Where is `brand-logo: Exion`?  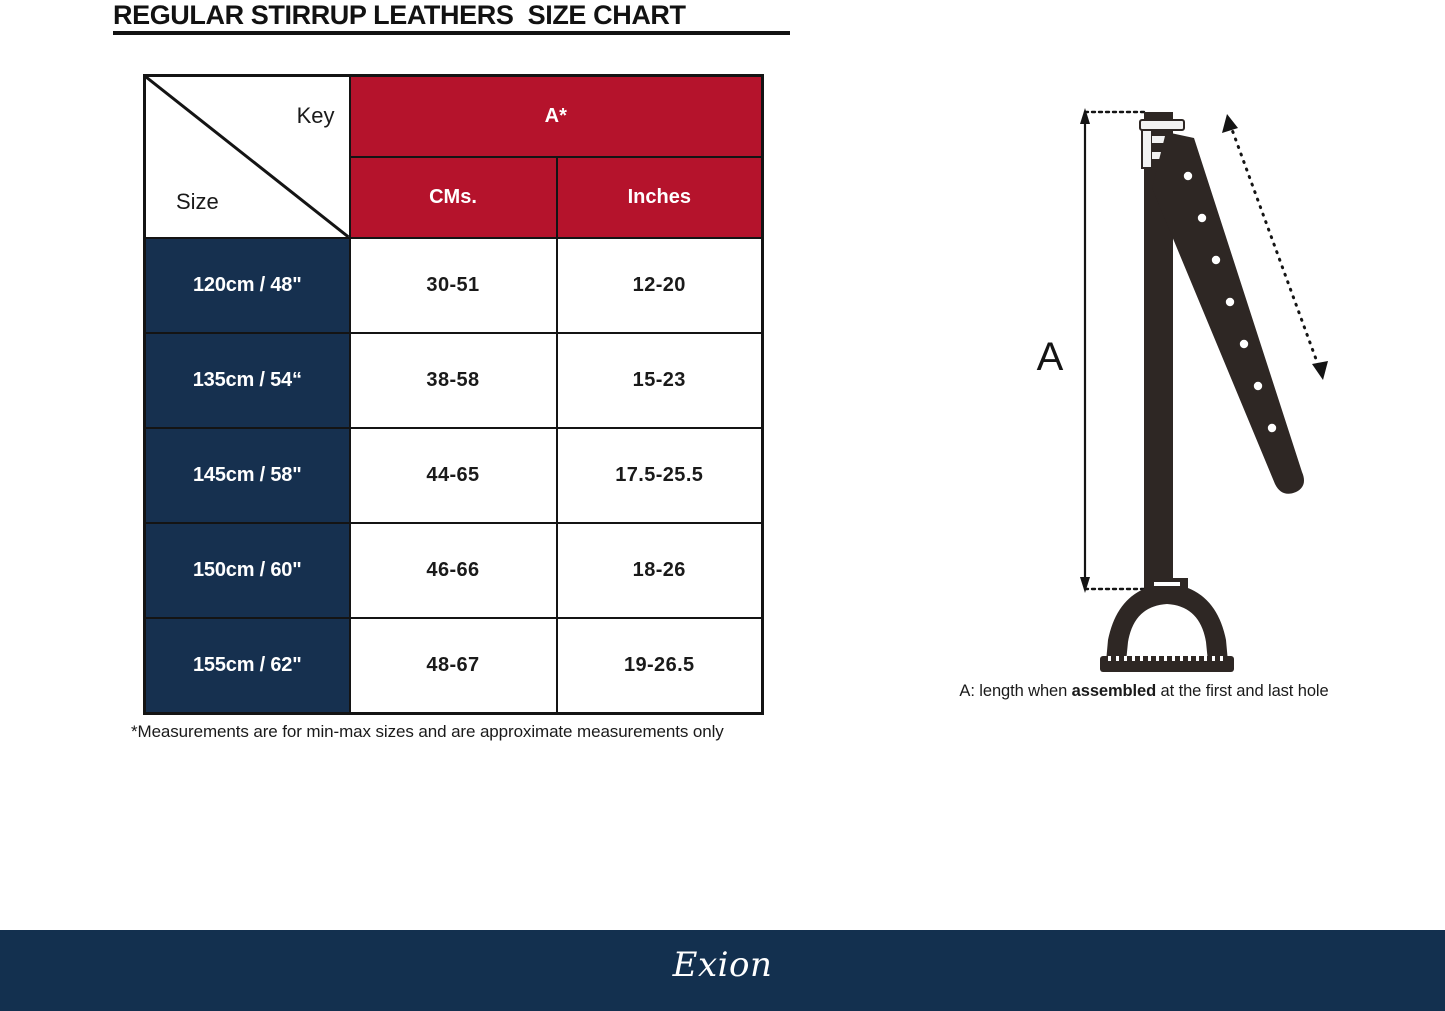
brand-logo: Exion is located at coordinates (722, 965).